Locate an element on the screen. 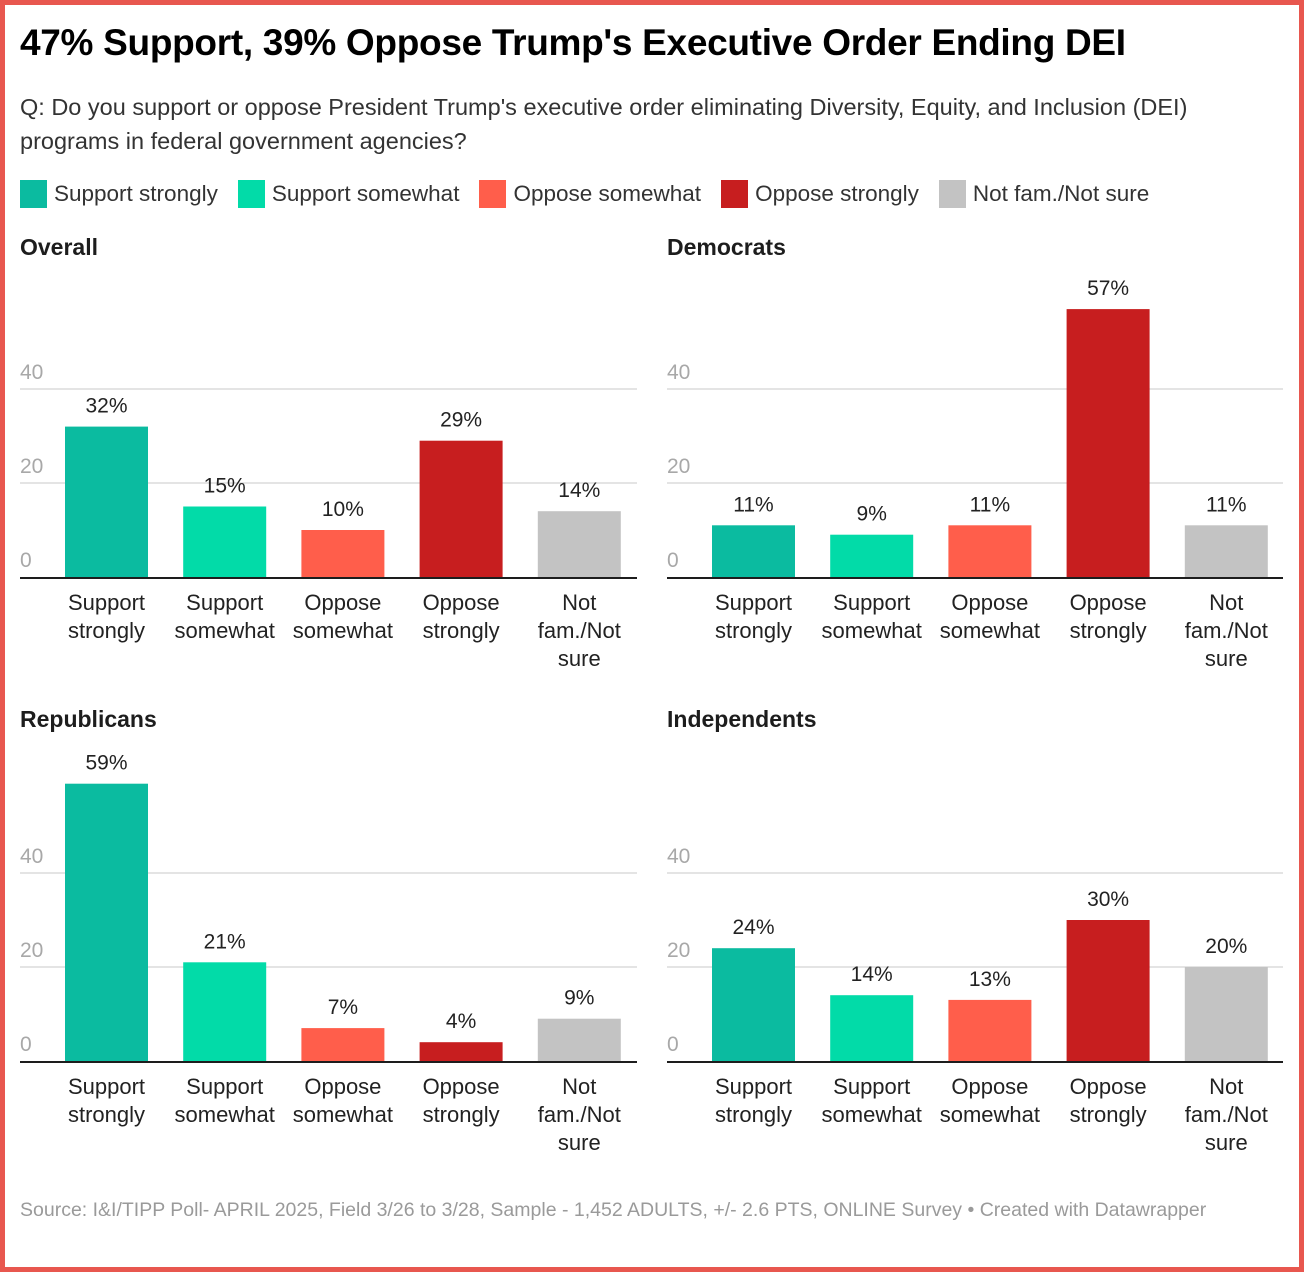  value-label-support-somewhat: 21% is located at coordinates (225, 941).